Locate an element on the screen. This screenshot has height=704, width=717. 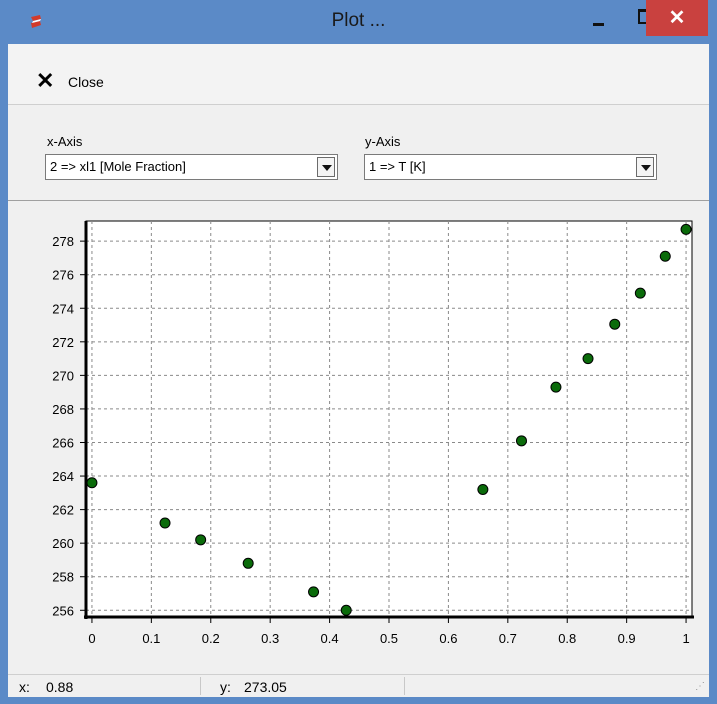
minimize-button is located at coordinates (608, 18).